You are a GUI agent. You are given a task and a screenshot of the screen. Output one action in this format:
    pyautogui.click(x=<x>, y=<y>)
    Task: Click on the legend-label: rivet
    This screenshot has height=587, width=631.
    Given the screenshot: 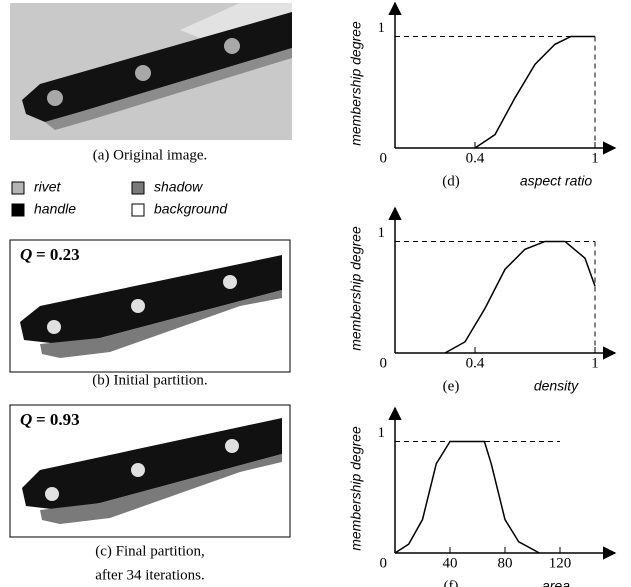 What is the action you would take?
    pyautogui.click(x=48, y=187)
    